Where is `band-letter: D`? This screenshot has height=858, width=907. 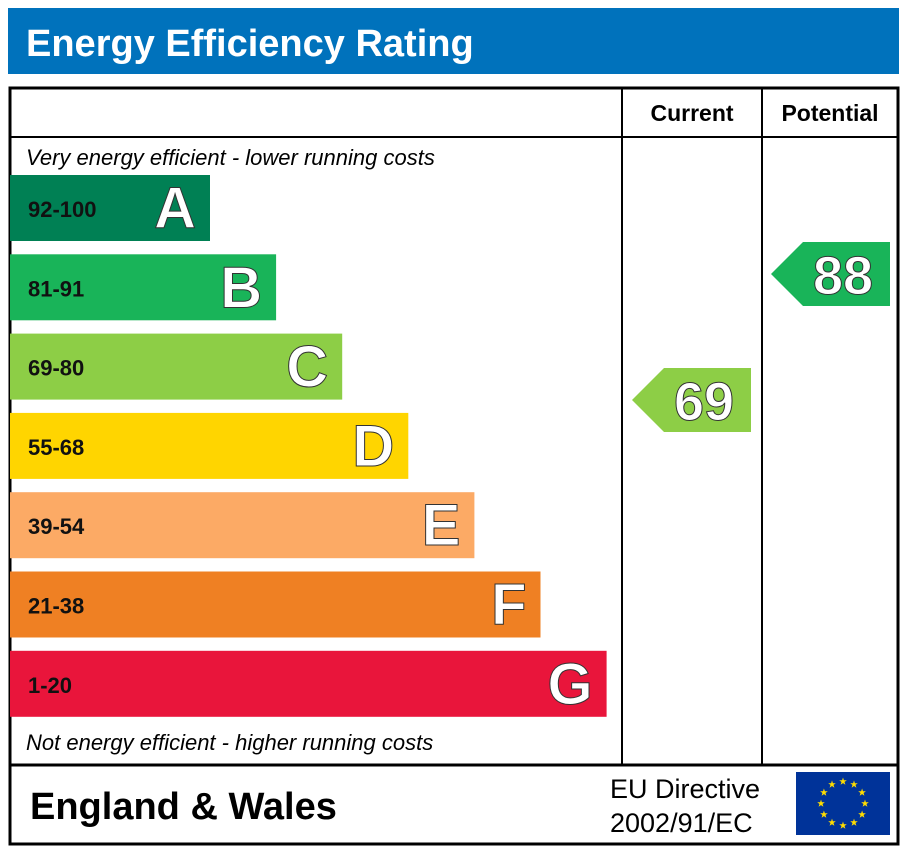 band-letter: D is located at coordinates (373, 446).